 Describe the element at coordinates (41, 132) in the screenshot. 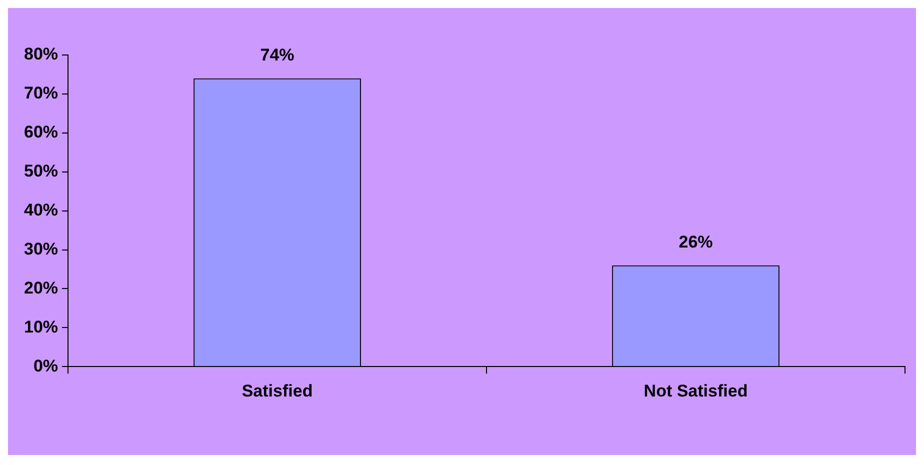

I see `y-tick-label: 60%` at that location.